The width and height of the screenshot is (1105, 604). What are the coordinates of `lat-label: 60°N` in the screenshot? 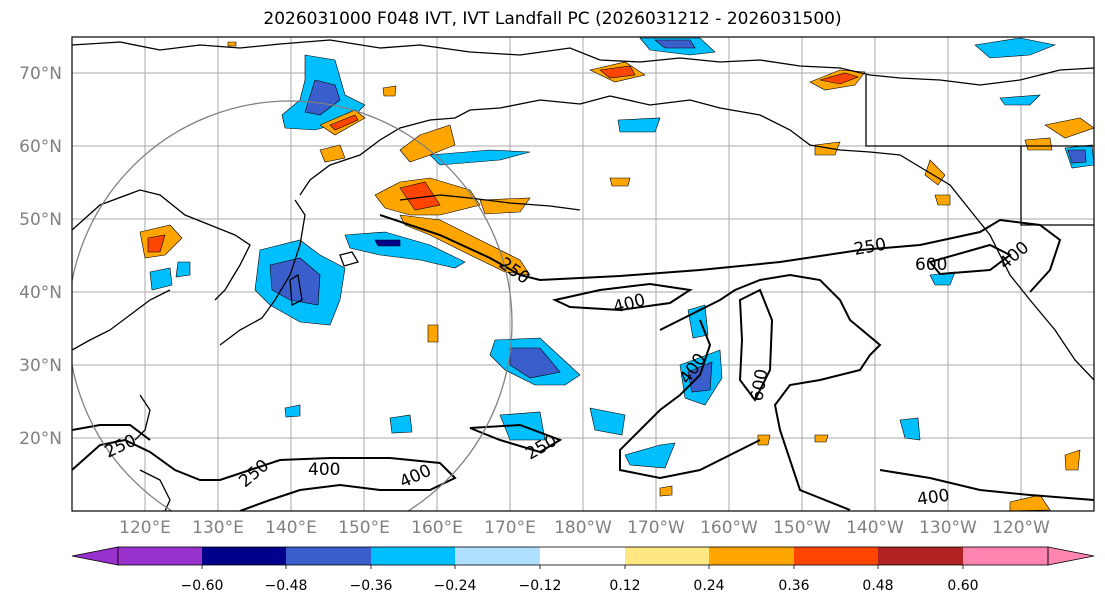 It's located at (40, 147).